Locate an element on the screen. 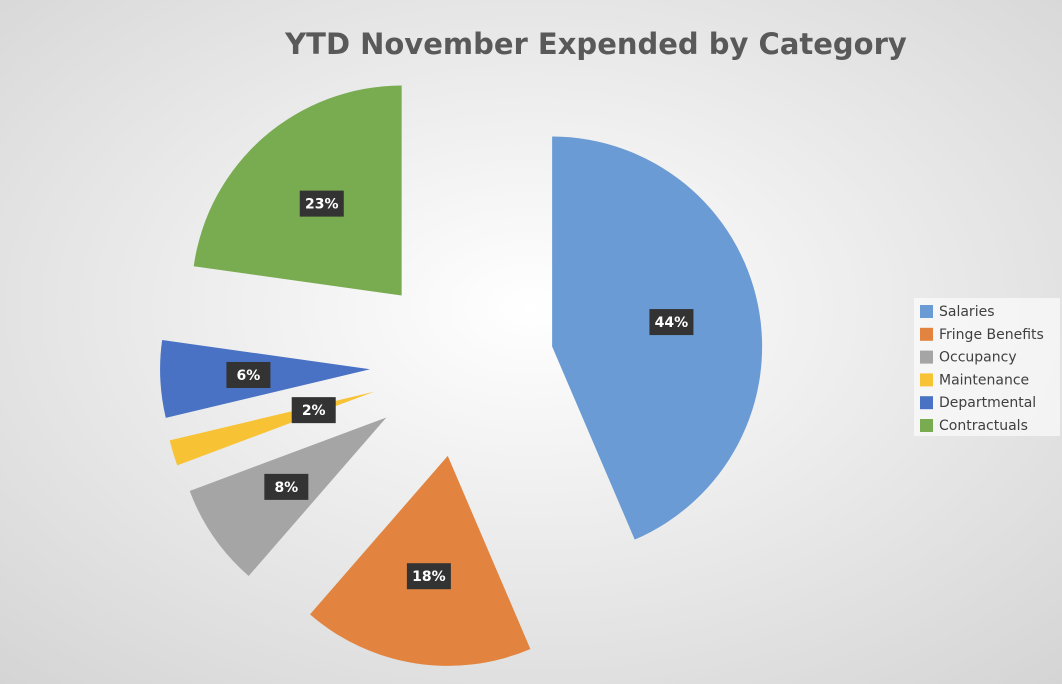 Image resolution: width=1062 pixels, height=684 pixels. data-label: 2% is located at coordinates (314, 411).